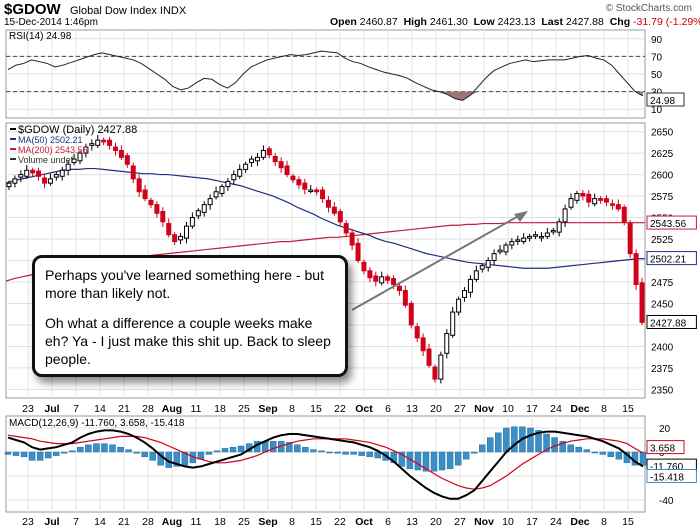 This screenshot has width=700, height=530. What do you see at coordinates (521, 216) in the screenshot?
I see `trend-arrow-head` at bounding box center [521, 216].